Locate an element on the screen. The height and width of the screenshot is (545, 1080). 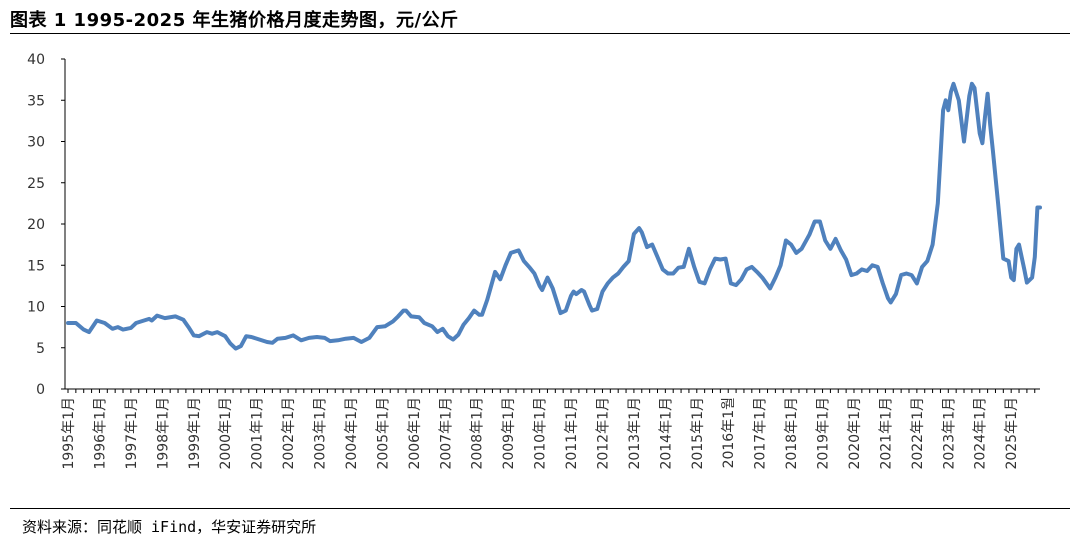
x-tick-label: 2025年1月 is located at coordinates (1012, 433).